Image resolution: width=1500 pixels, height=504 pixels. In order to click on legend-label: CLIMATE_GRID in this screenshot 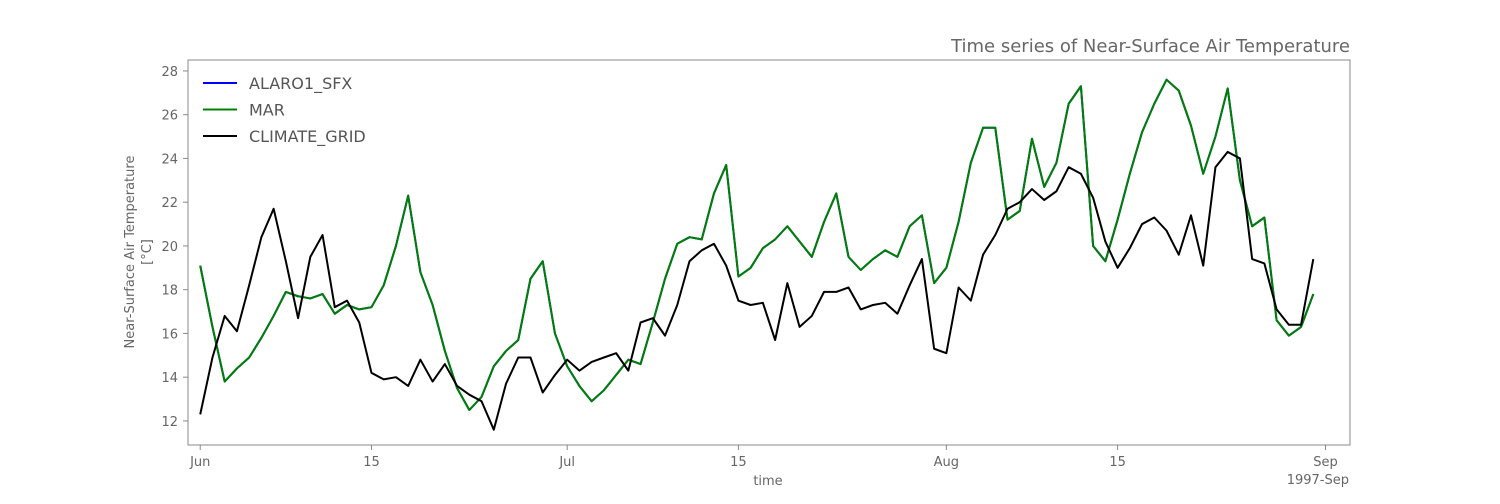, I will do `click(307, 137)`.